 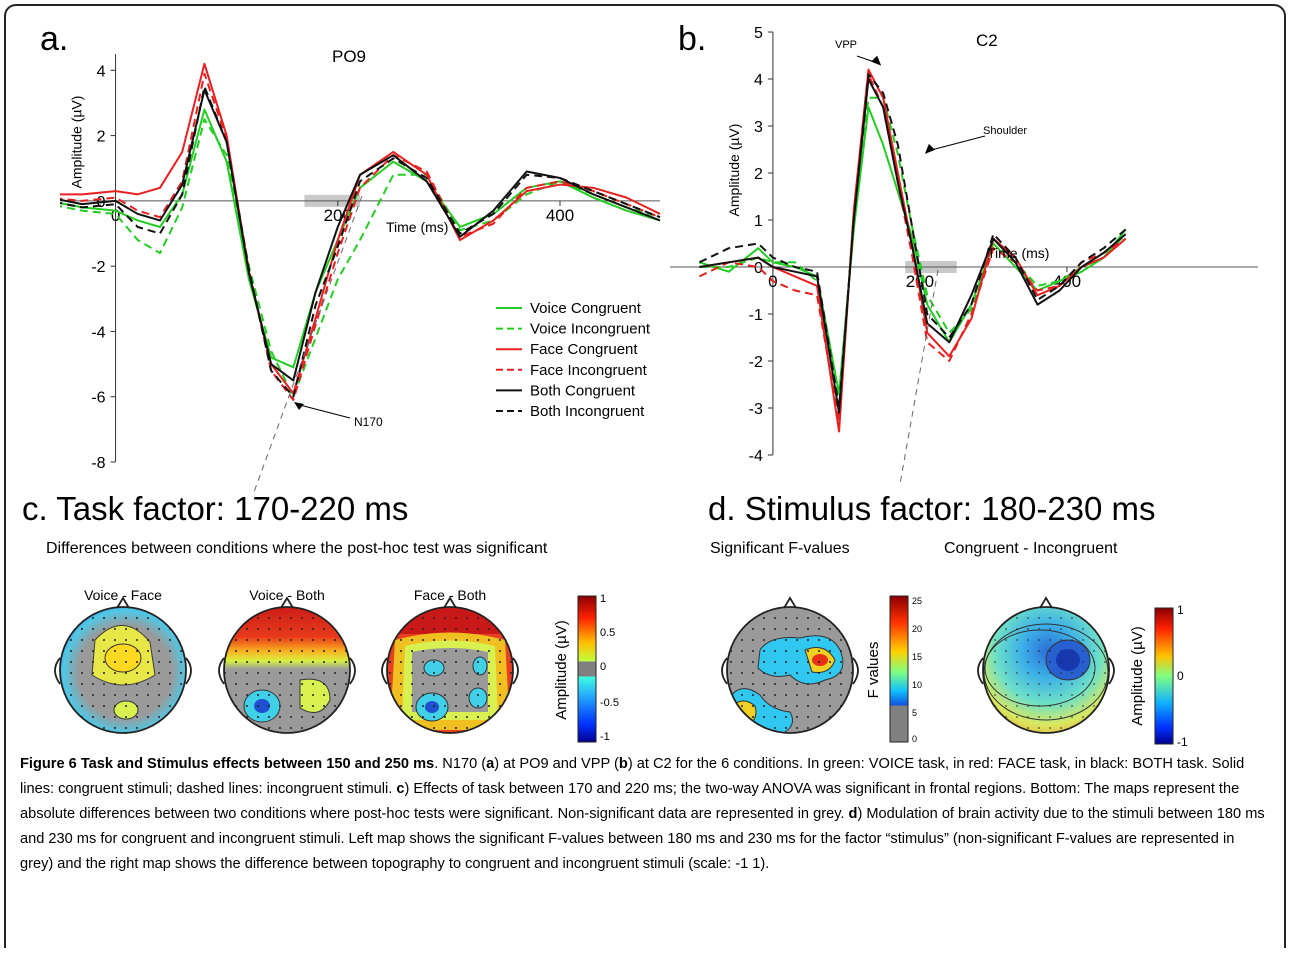 I want to click on fbar-tick-10: 10, so click(x=917, y=685).